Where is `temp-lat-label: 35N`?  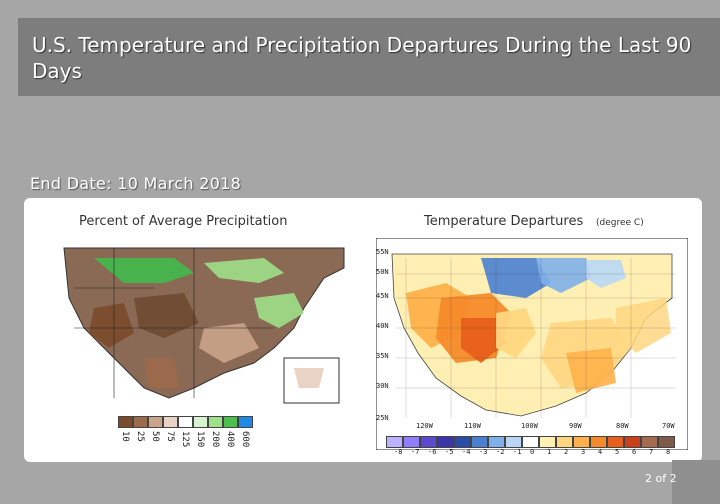
temp-lat-label: 35N is located at coordinates (382, 356).